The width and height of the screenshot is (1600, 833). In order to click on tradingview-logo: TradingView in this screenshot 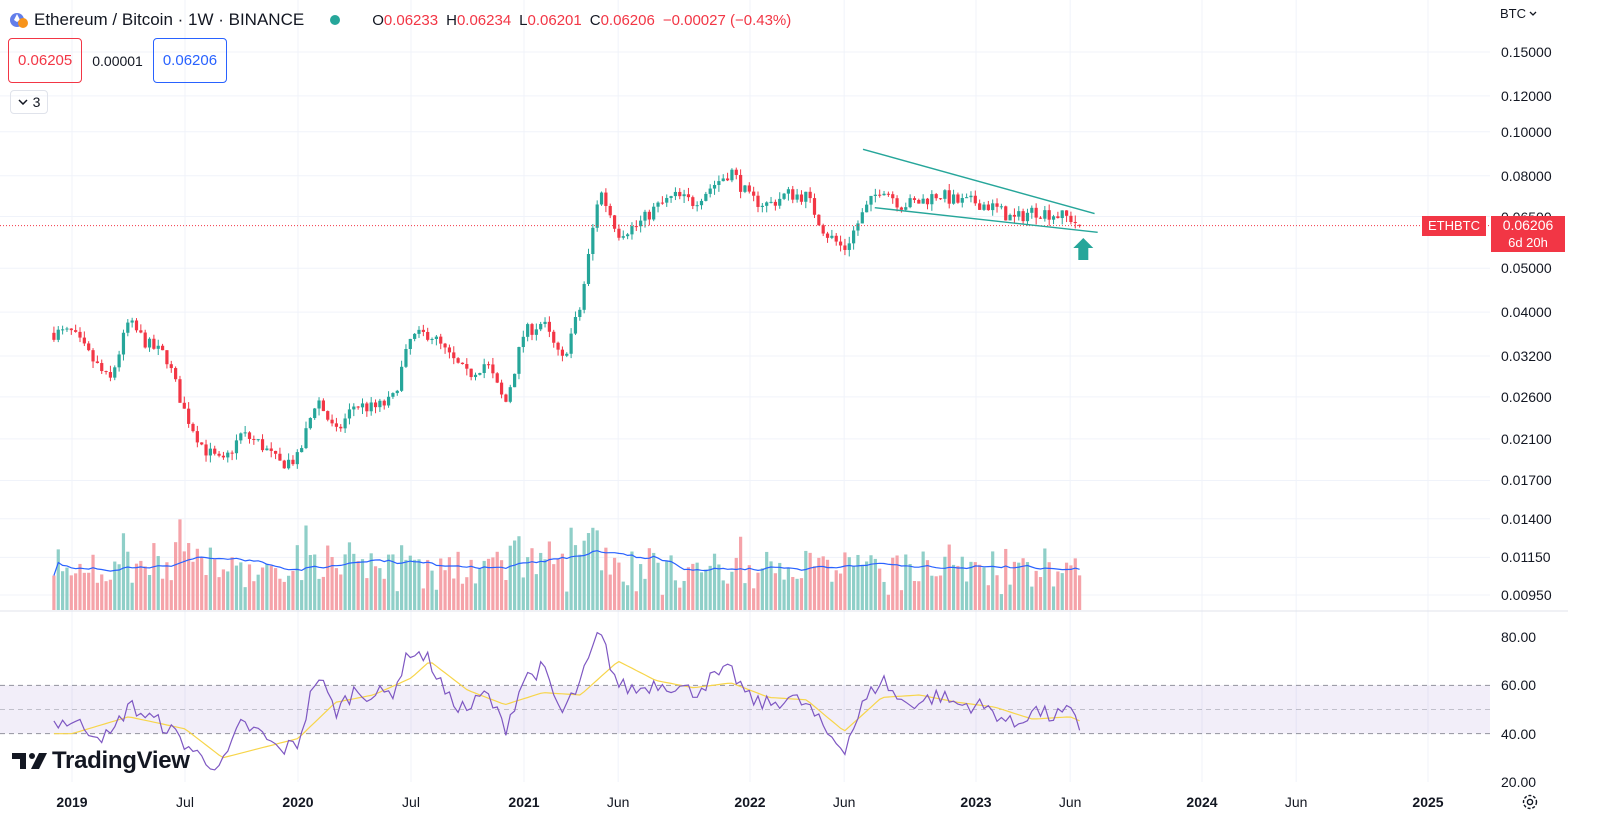, I will do `click(101, 761)`.